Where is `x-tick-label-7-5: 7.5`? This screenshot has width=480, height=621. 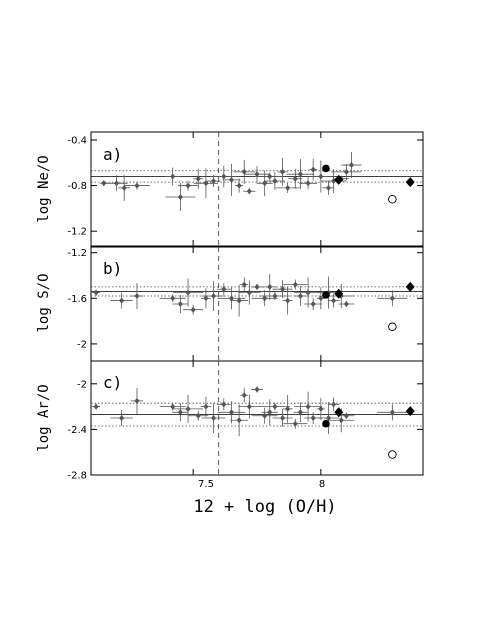 x-tick-label-7-5: 7.5 is located at coordinates (206, 484).